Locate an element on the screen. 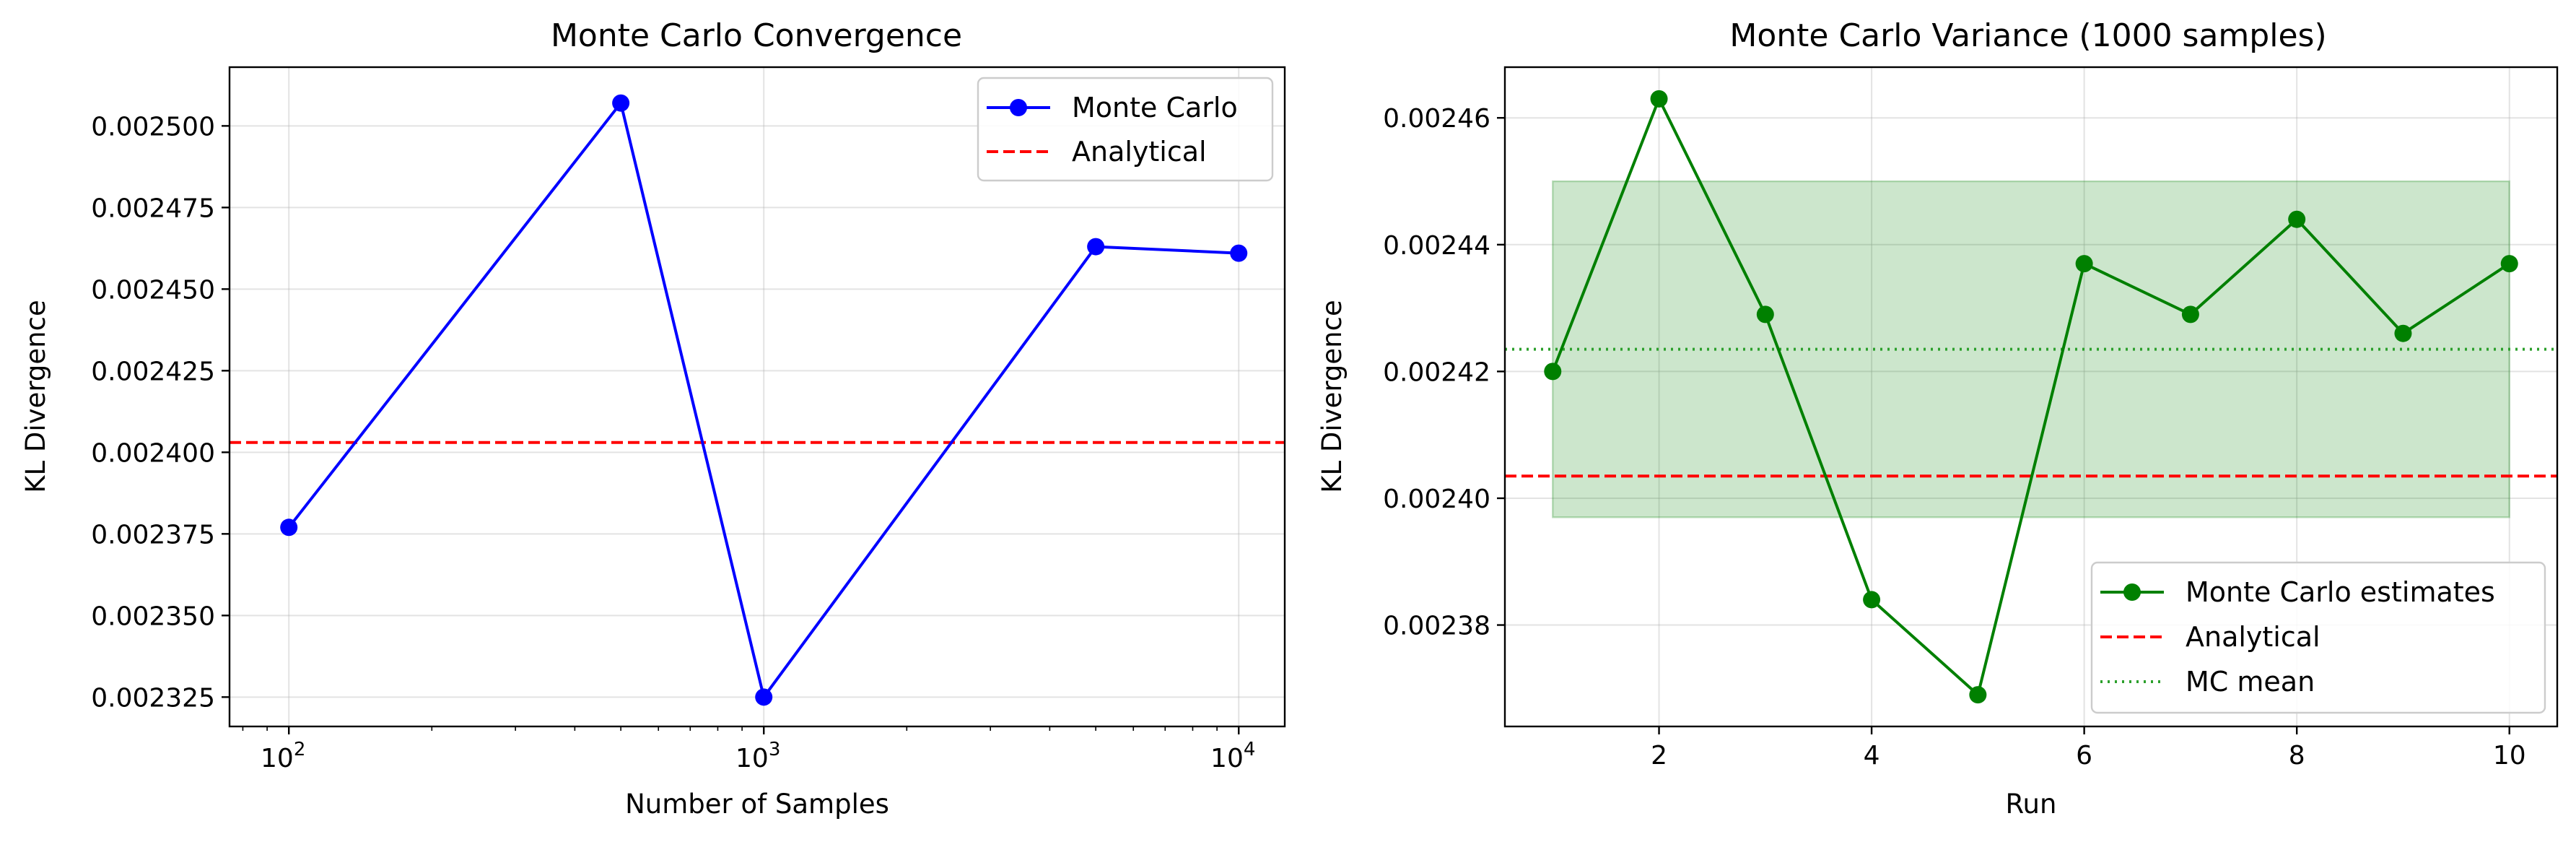 Image resolution: width=2576 pixels, height=842 pixels. x-tick-label: 10² is located at coordinates (283, 756).